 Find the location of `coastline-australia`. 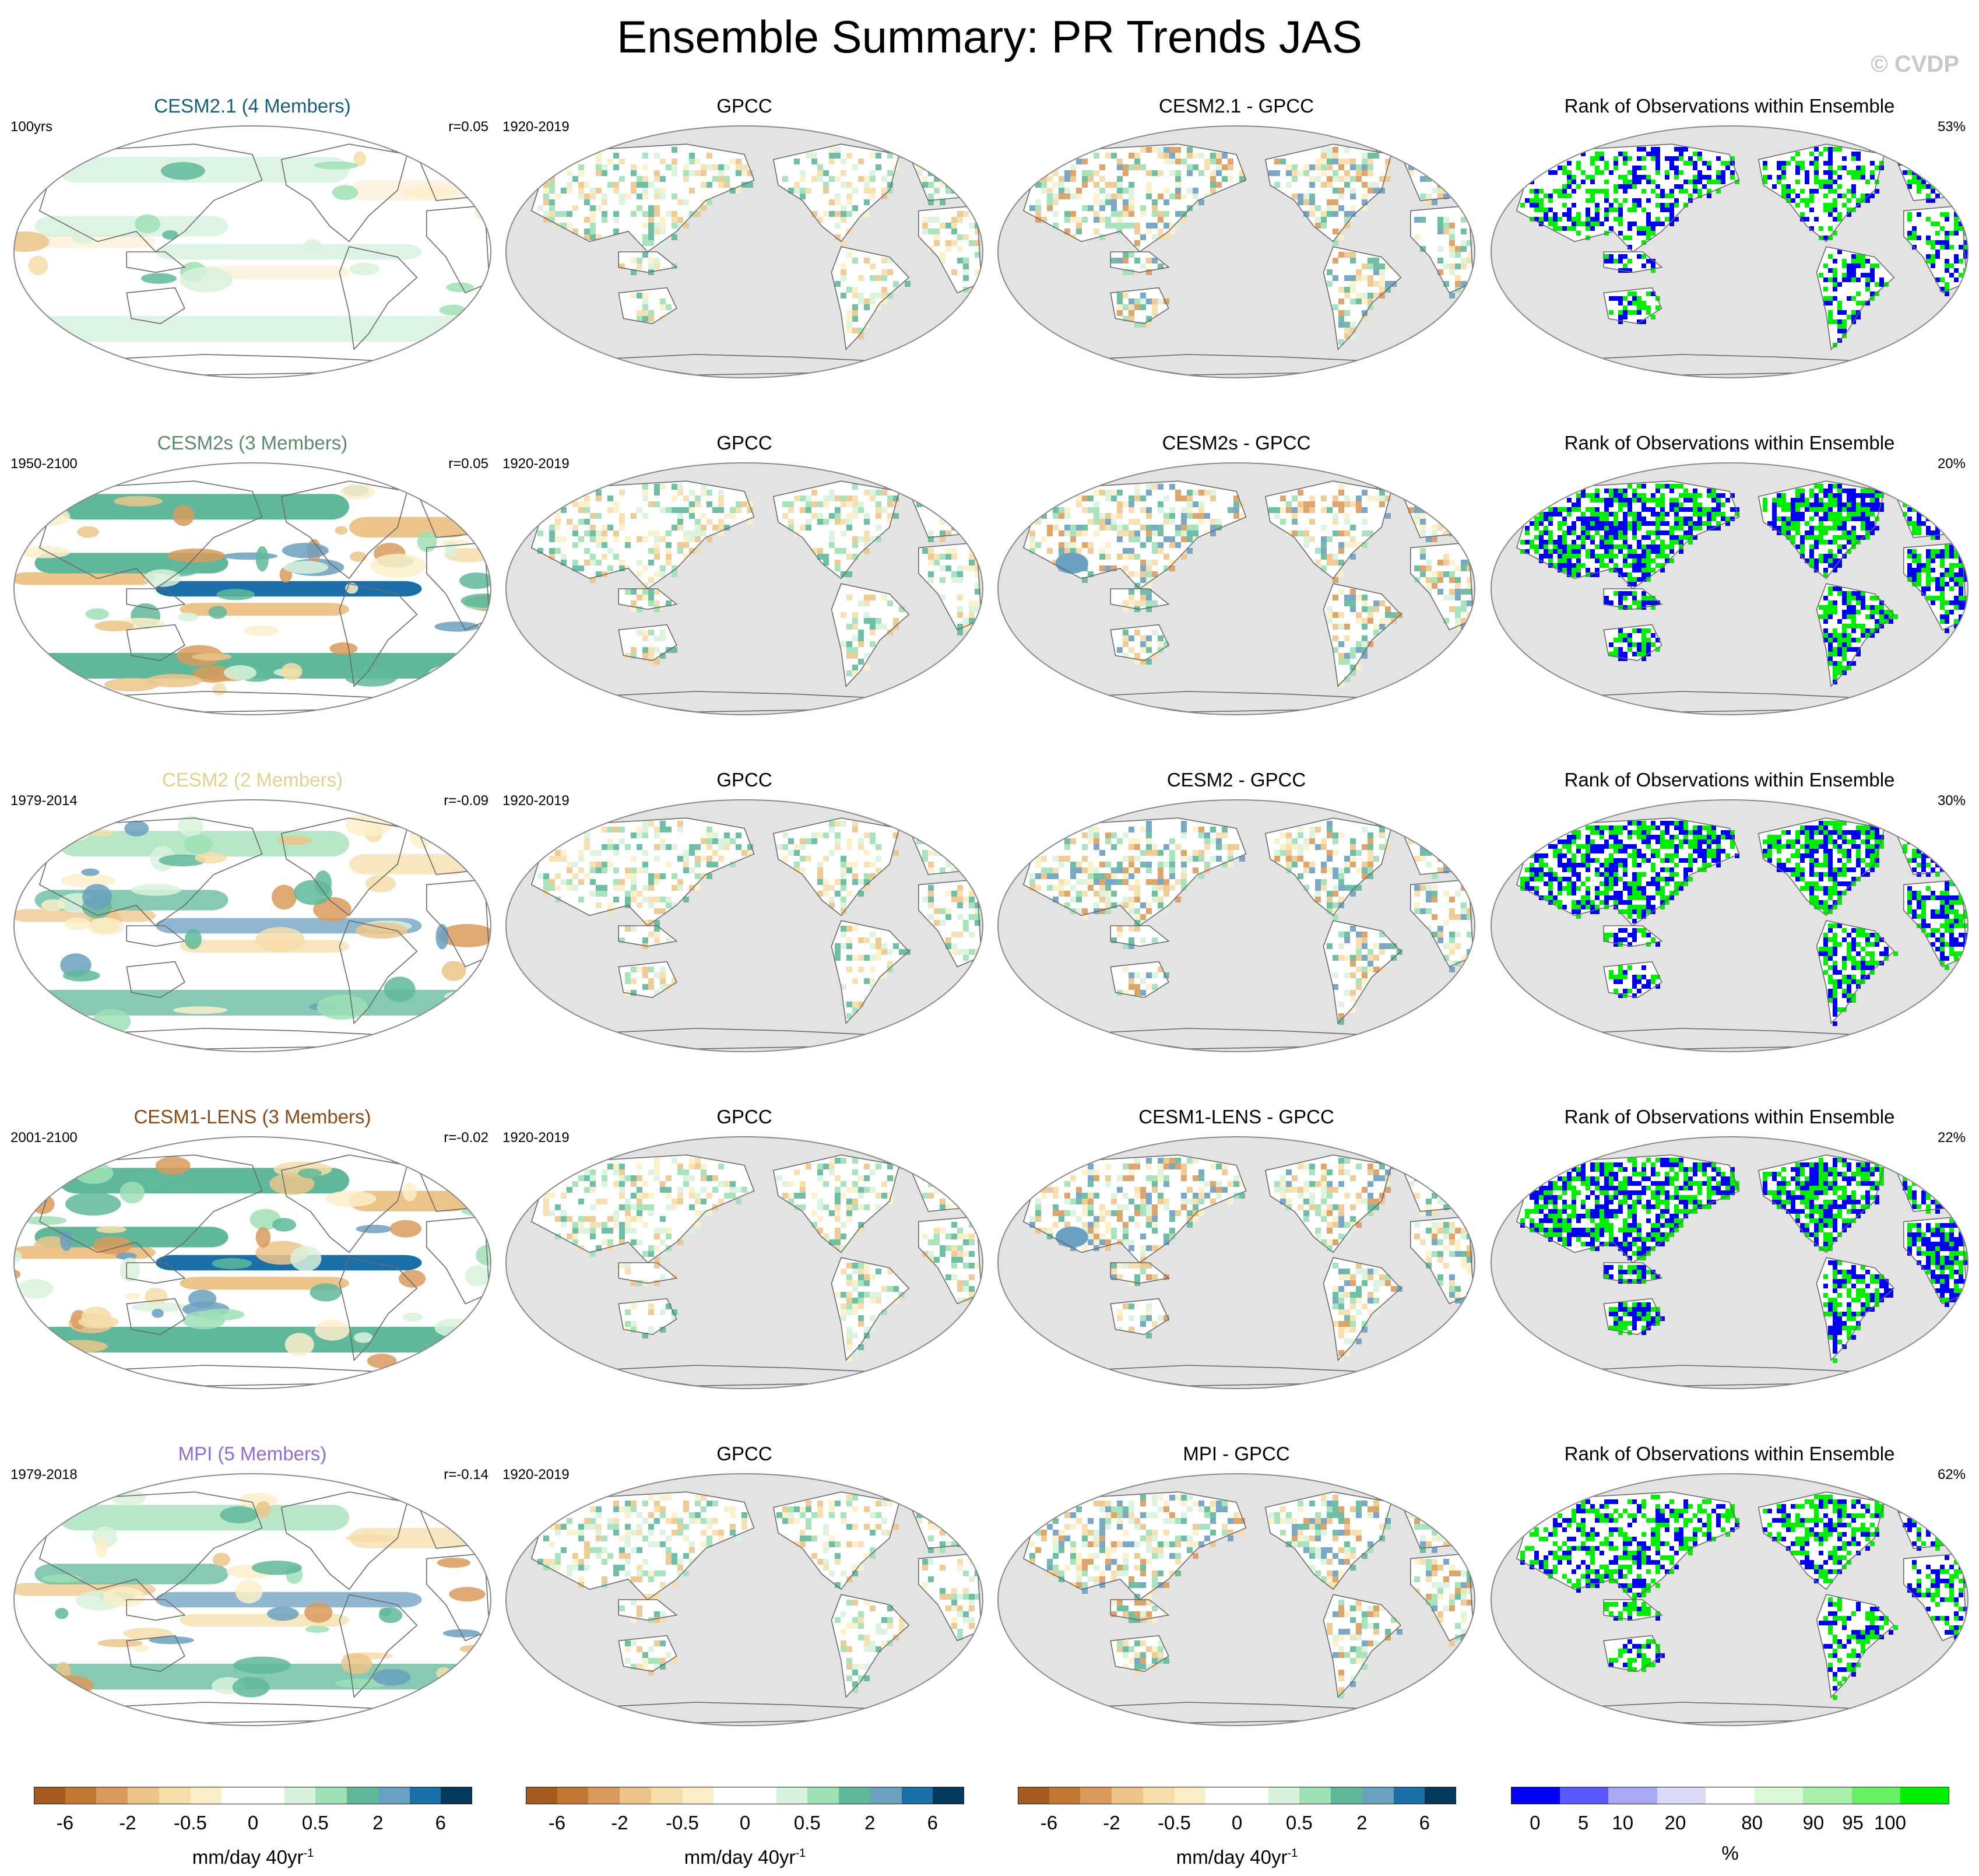

coastline-australia is located at coordinates (648, 306).